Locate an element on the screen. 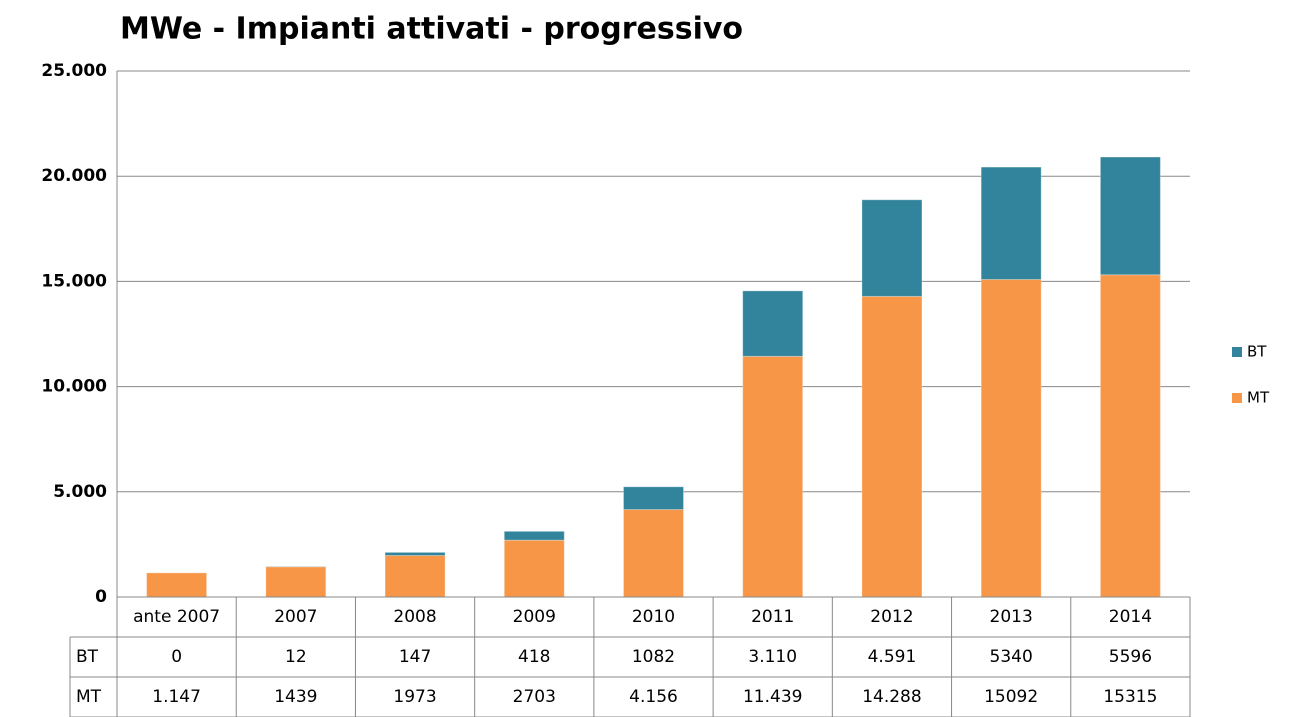 This screenshot has height=717, width=1293. table-value: 12 is located at coordinates (296, 657).